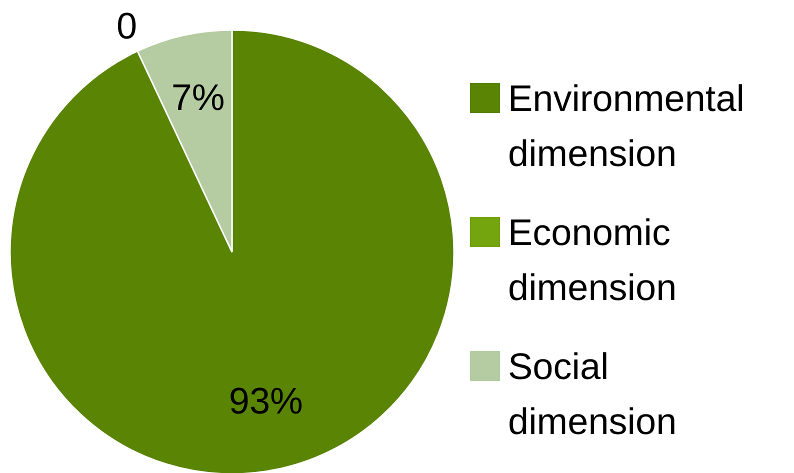 Image resolution: width=794 pixels, height=473 pixels. Describe the element at coordinates (592, 260) in the screenshot. I see `legend-label: Economic dimension` at that location.